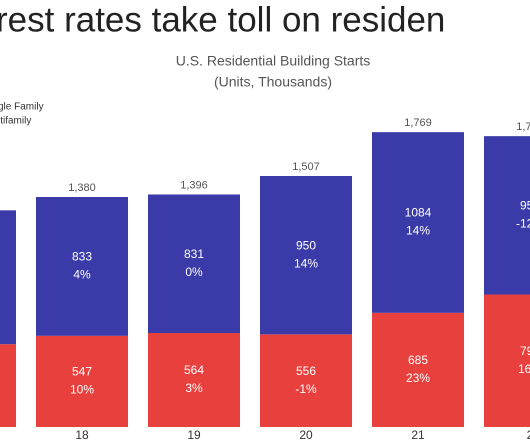  Describe the element at coordinates (418, 435) in the screenshot. I see `x-tick-label: 21` at that location.